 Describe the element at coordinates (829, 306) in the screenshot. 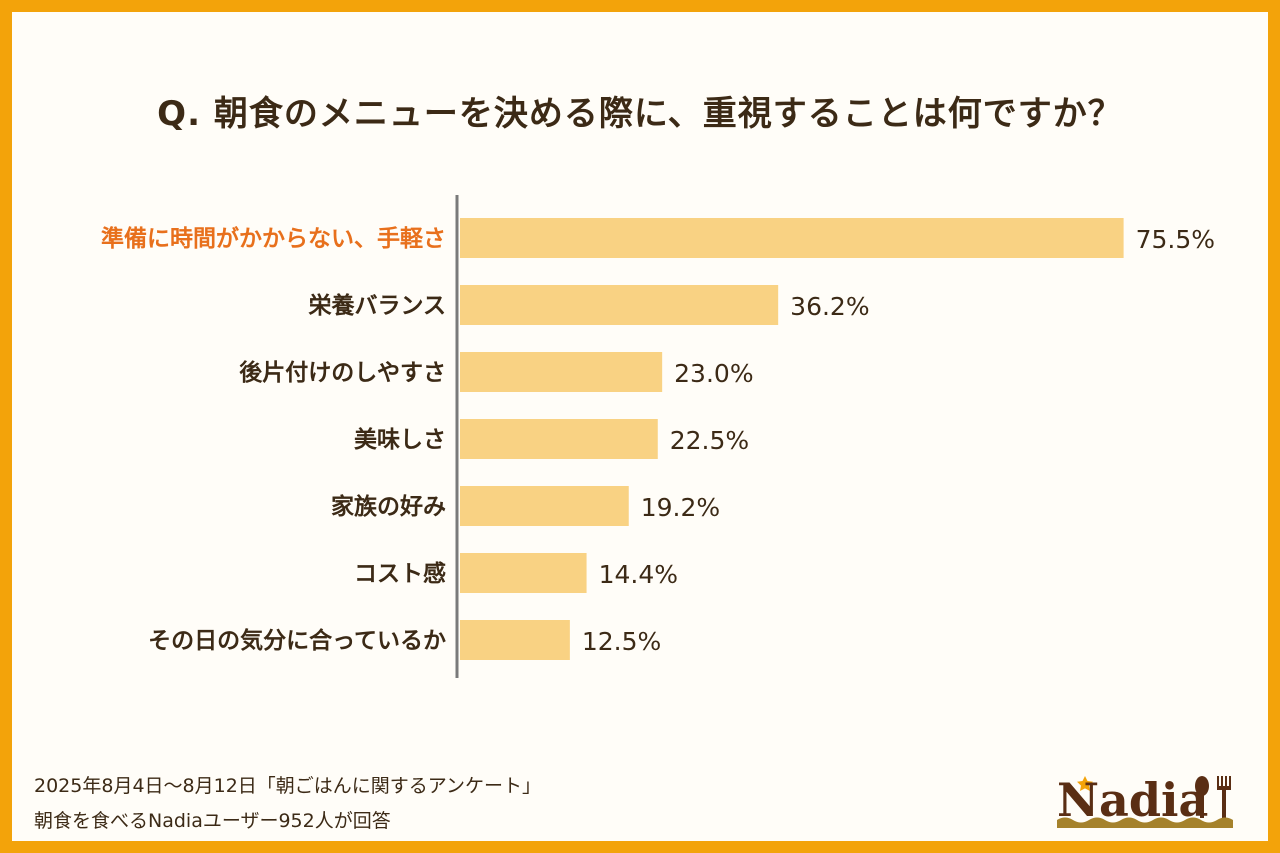

I see `value-label: 36.2%` at that location.